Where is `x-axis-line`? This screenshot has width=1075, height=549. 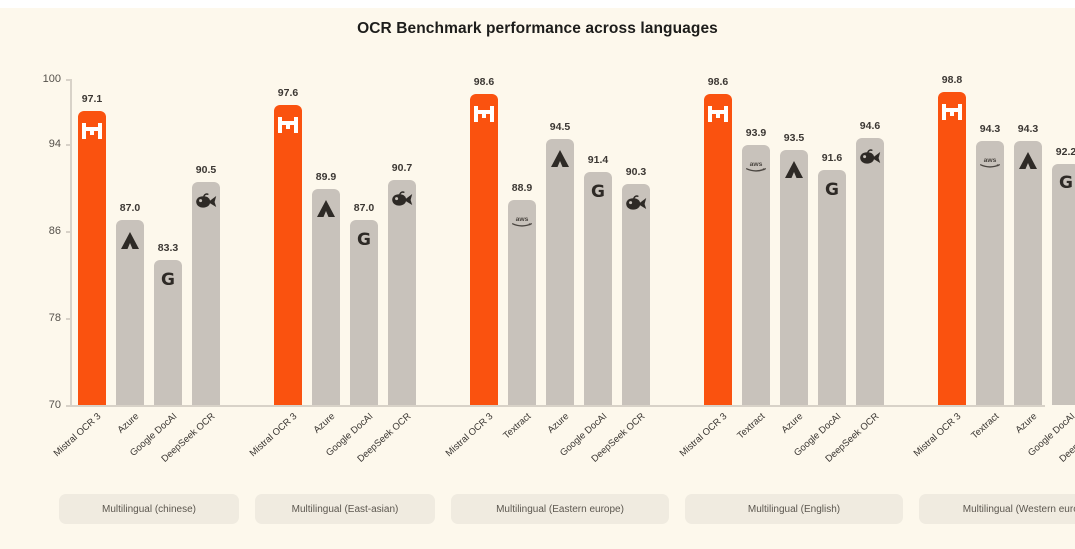 x-axis-line is located at coordinates (557, 406).